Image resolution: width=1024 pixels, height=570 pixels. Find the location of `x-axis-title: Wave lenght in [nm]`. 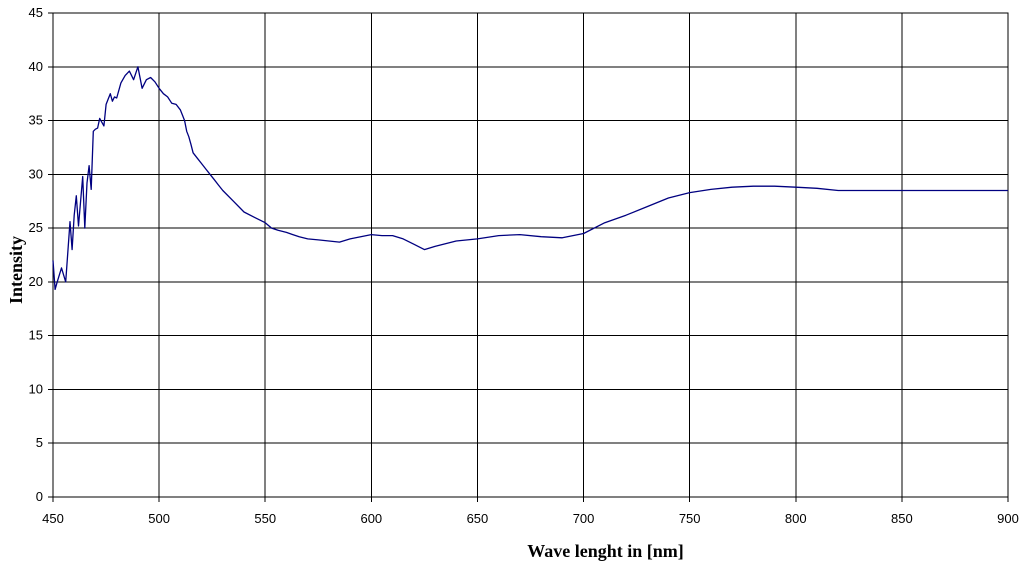

x-axis-title: Wave lenght in [nm] is located at coordinates (605, 551).